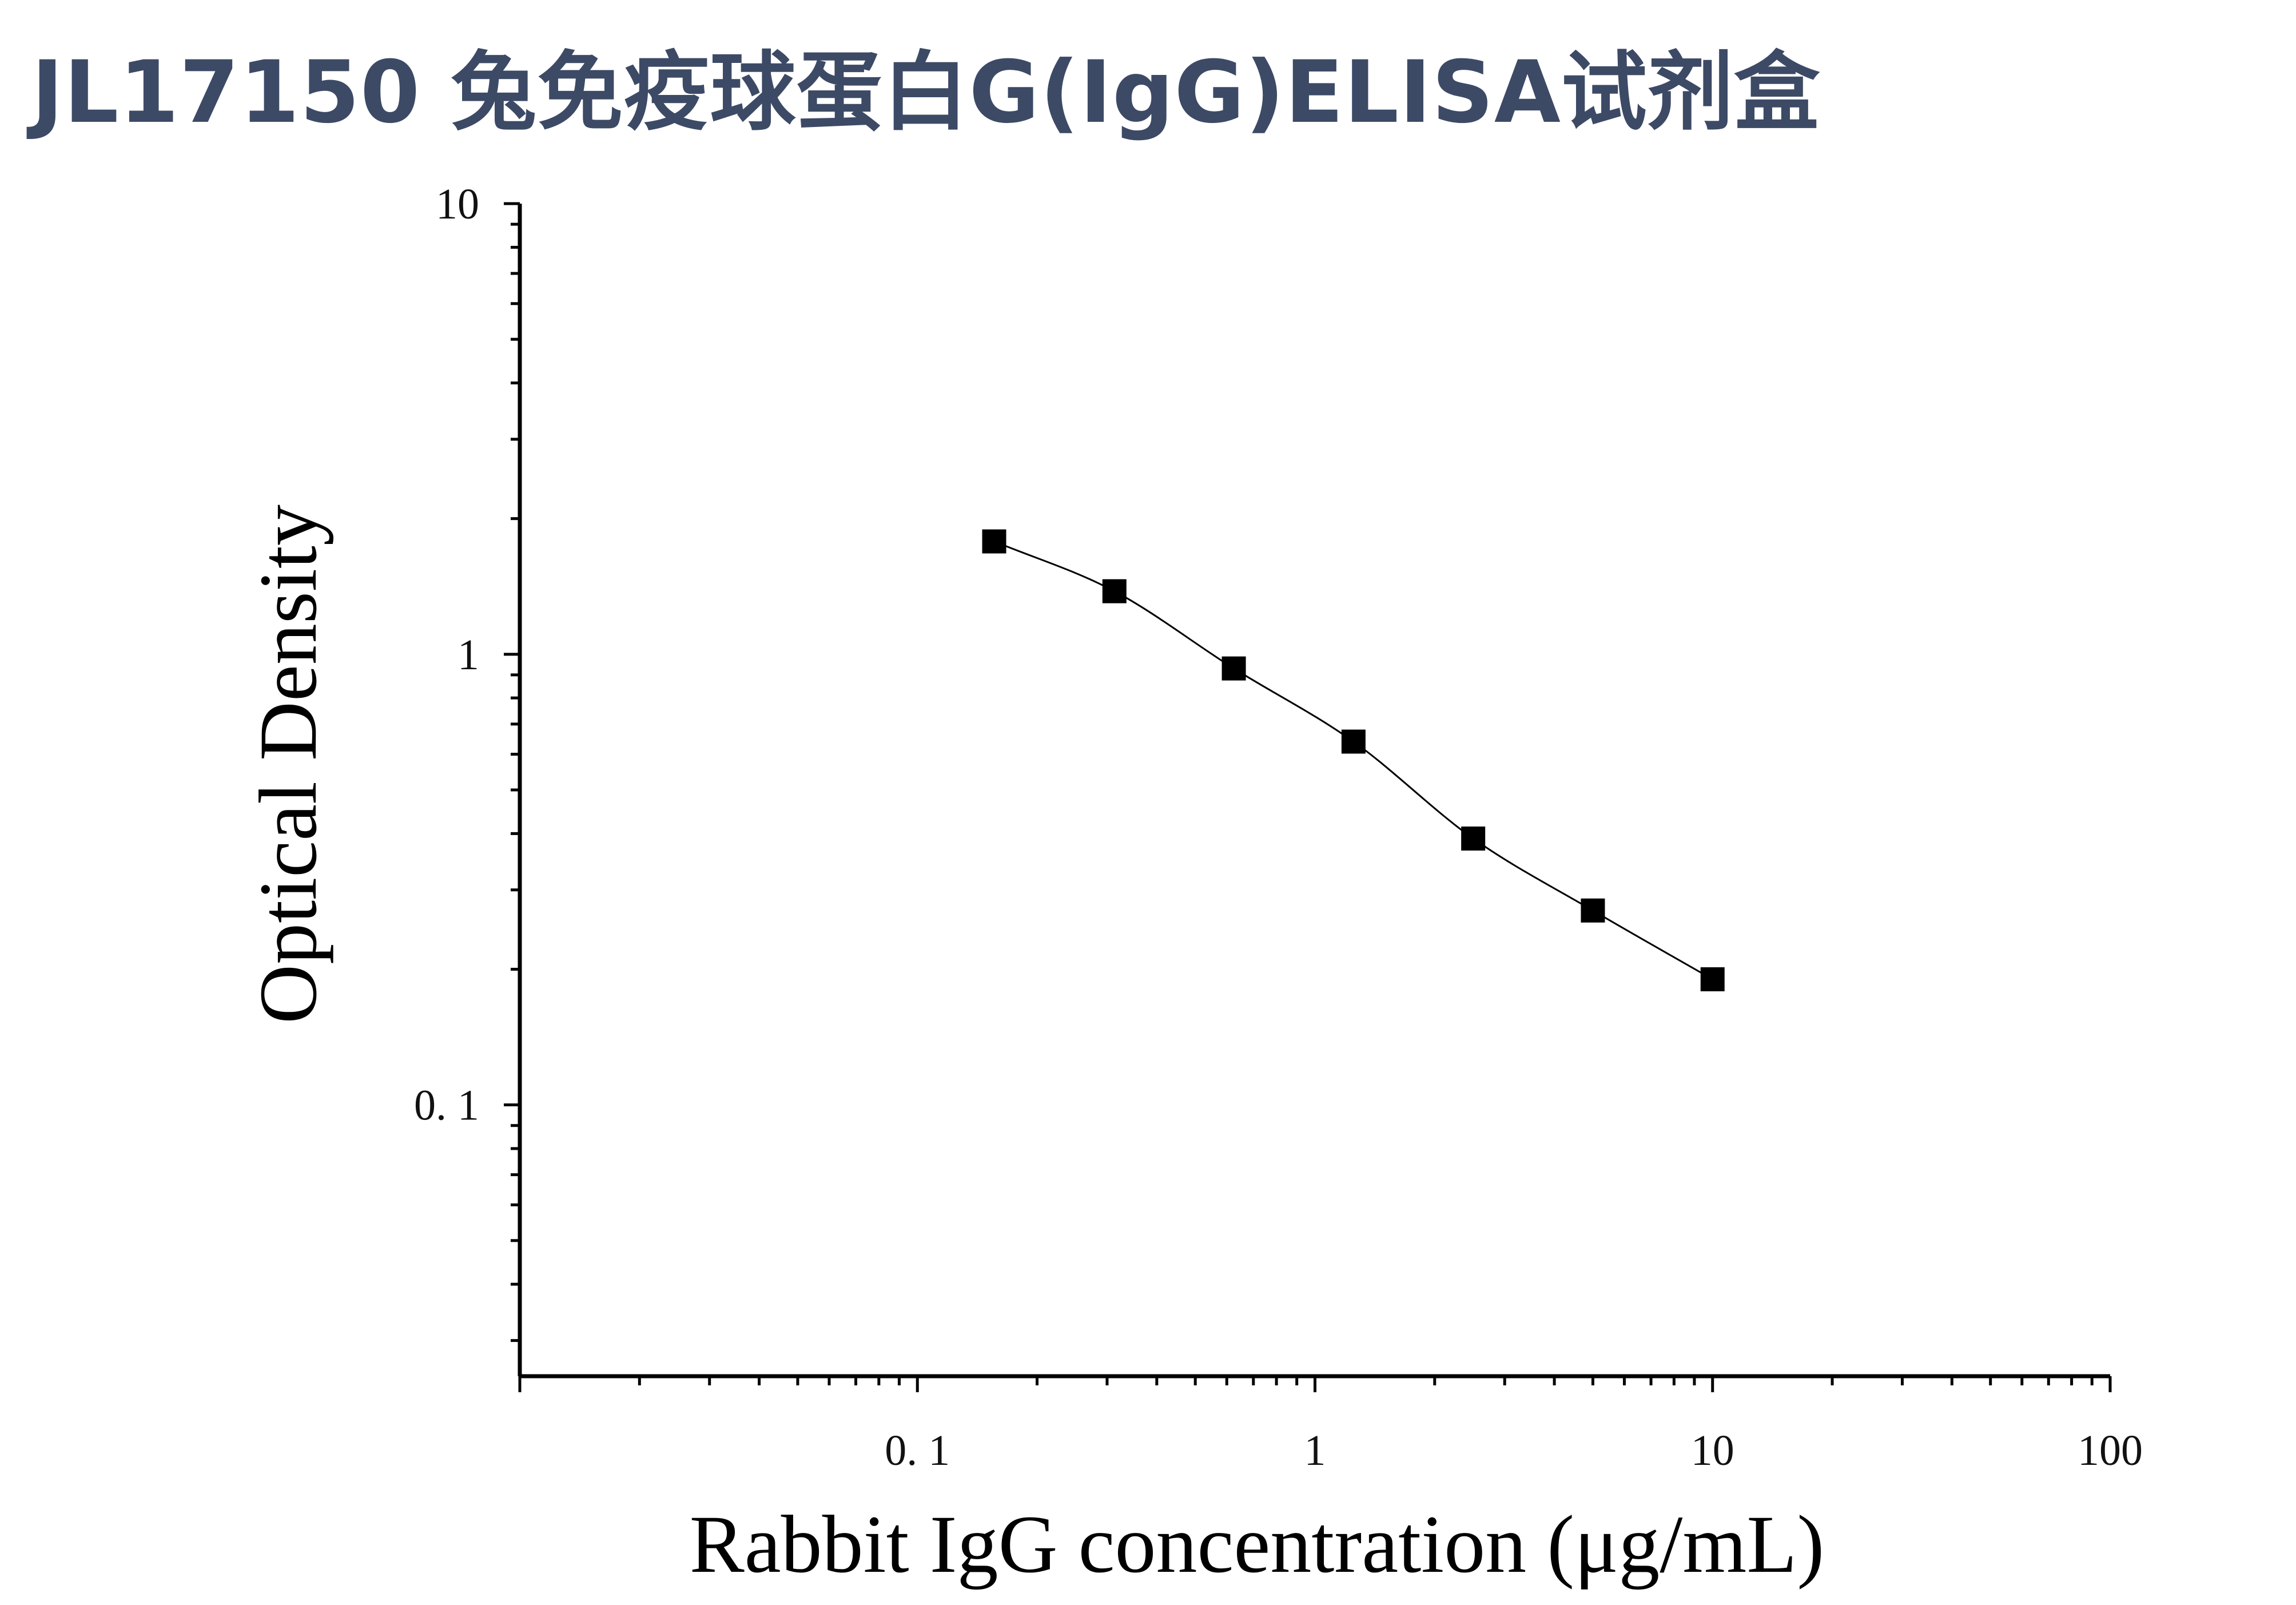 Image resolution: width=2296 pixels, height=1605 pixels. Describe the element at coordinates (1353, 760) in the screenshot. I see `data-markers` at that location.